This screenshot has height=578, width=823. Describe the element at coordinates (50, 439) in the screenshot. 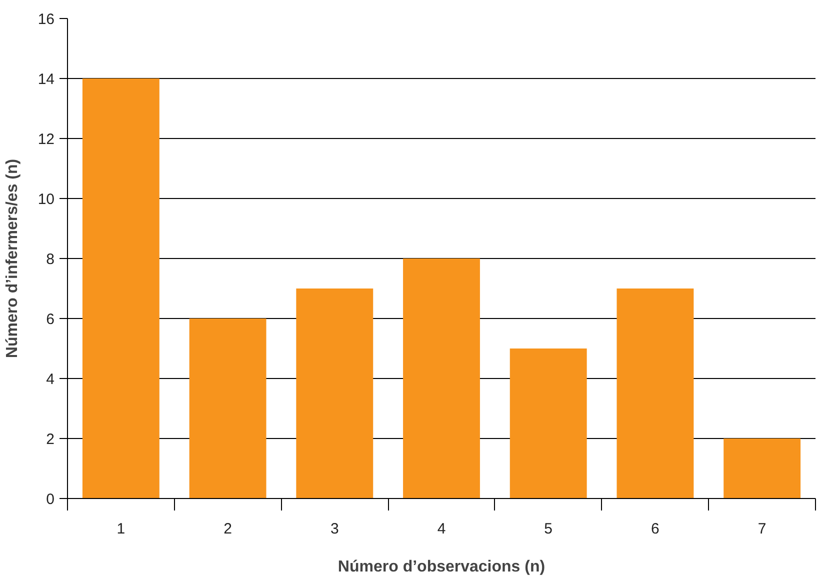

I see `y-tick-label: 2` at that location.